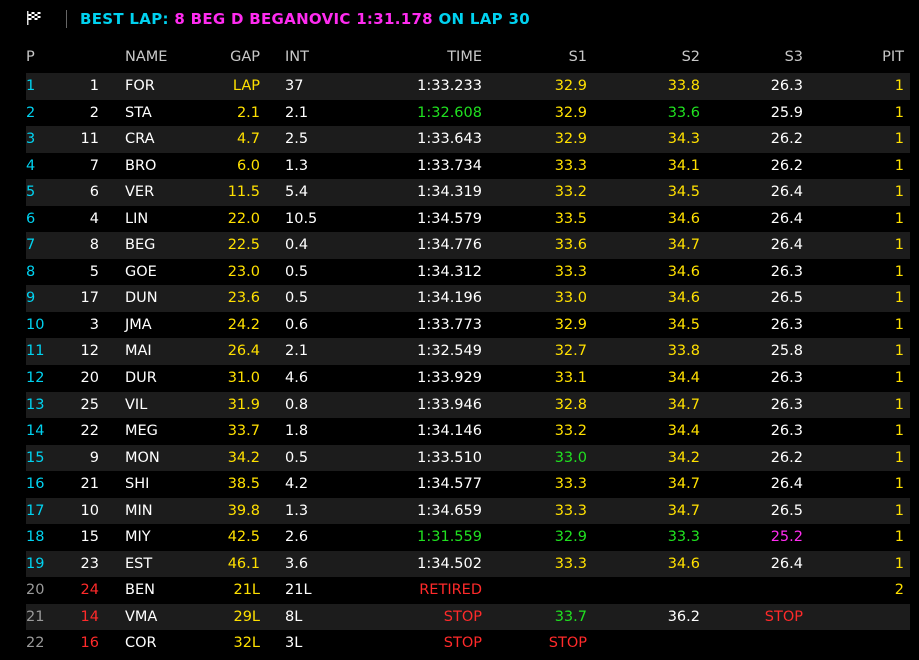  Describe the element at coordinates (94, 192) in the screenshot. I see `cell-num: 6` at that location.